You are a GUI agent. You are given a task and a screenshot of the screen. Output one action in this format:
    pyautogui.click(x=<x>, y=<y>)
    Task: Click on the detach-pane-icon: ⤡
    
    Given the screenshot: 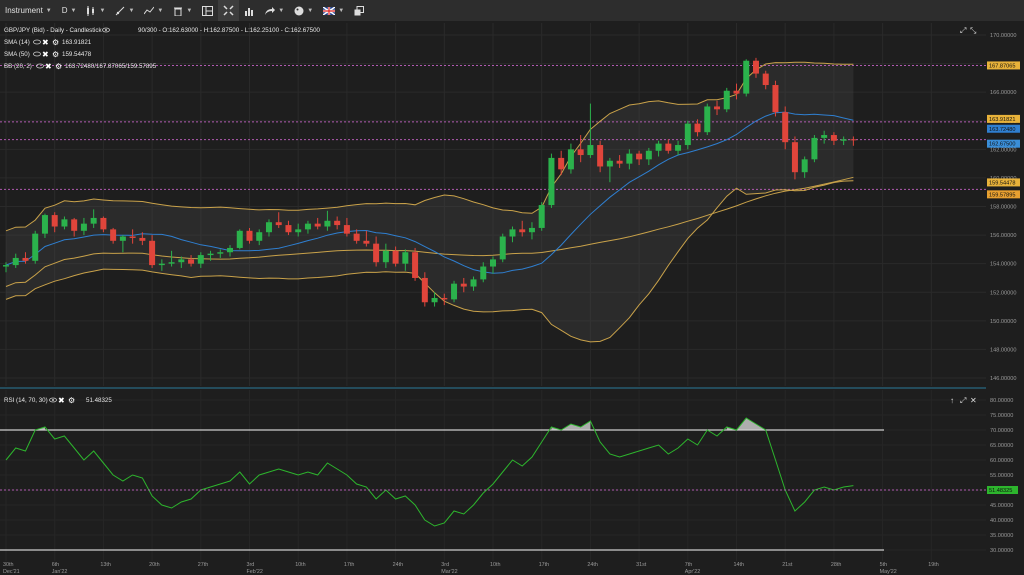 What is the action you would take?
    pyautogui.click(x=973, y=30)
    